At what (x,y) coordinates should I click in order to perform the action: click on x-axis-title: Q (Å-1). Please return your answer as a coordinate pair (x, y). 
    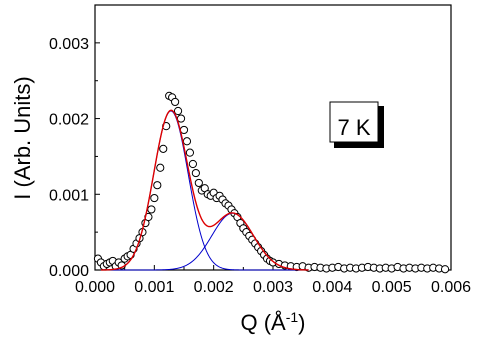
    Looking at the image, I should click on (272, 322).